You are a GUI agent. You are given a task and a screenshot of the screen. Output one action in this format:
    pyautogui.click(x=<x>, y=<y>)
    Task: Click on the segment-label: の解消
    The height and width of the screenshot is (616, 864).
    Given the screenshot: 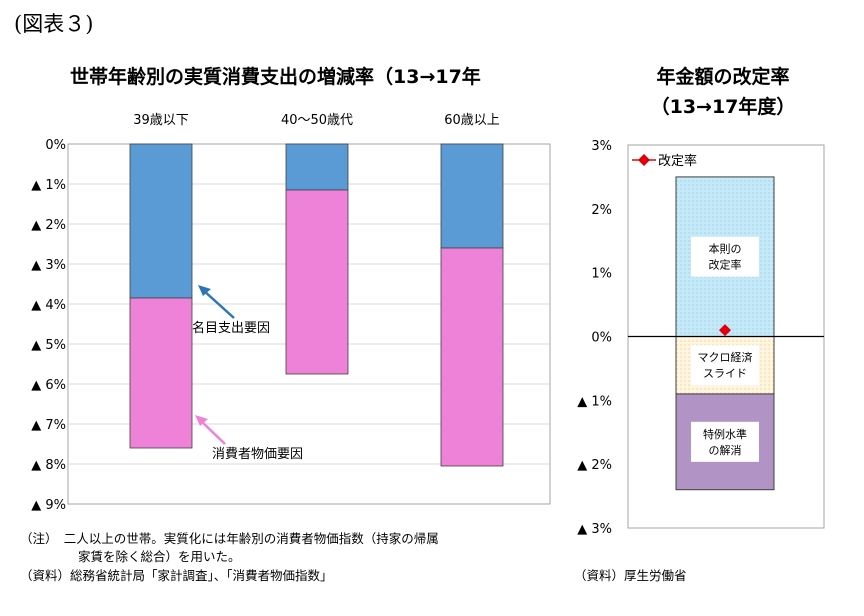 What is the action you would take?
    pyautogui.click(x=725, y=450)
    